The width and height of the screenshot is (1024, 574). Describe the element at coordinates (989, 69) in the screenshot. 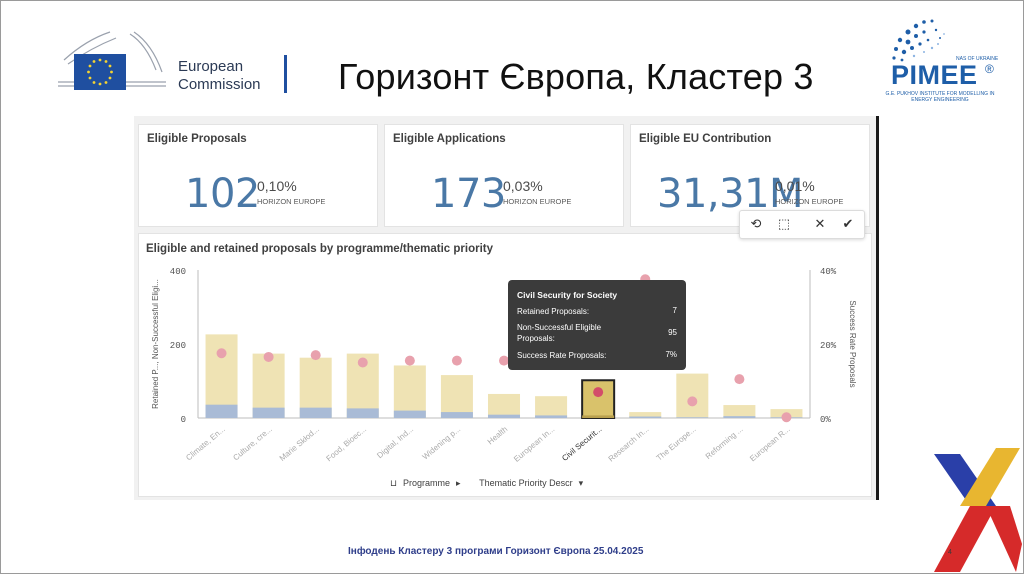

I see `pimee-registered: ®` at that location.